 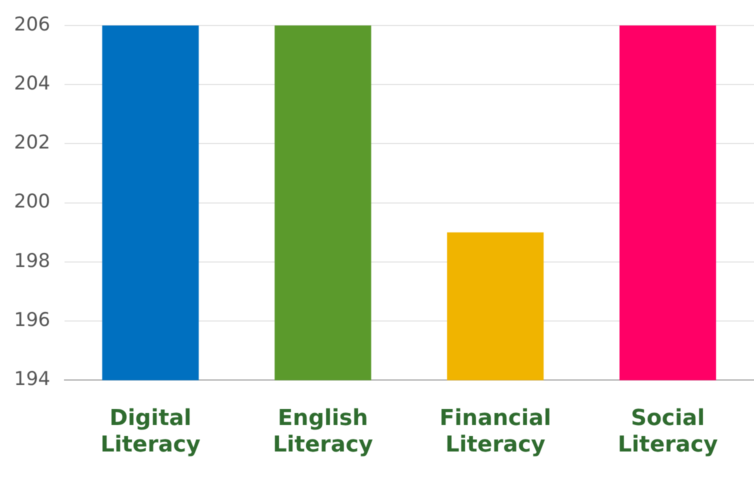 I want to click on y-tick-label: 194, so click(x=32, y=379).